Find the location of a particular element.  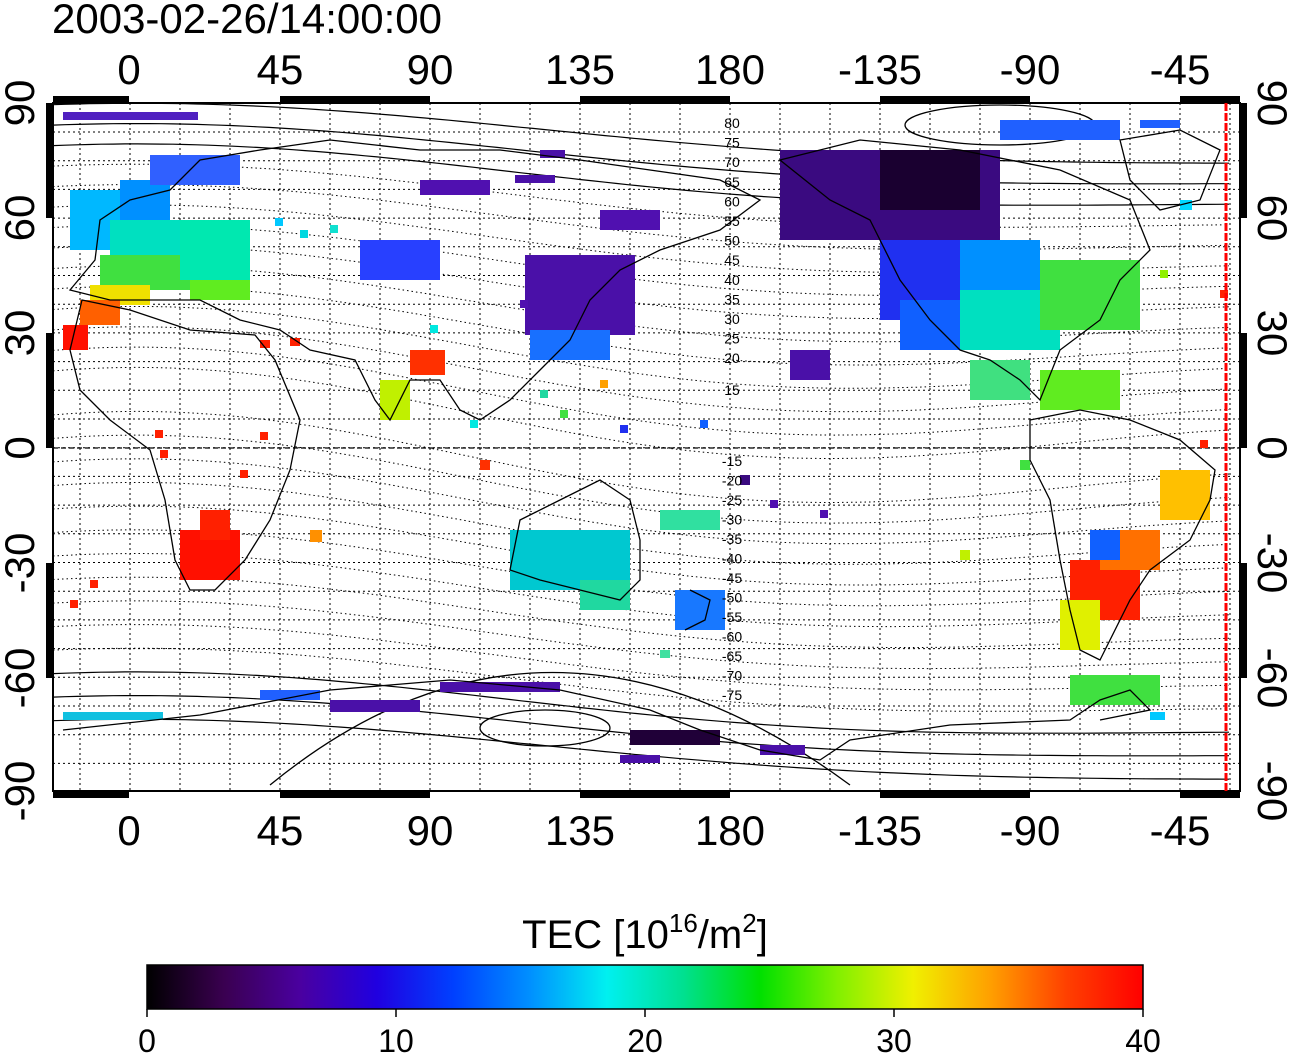

lat-tick-right: -30 is located at coordinates (1270, 563).